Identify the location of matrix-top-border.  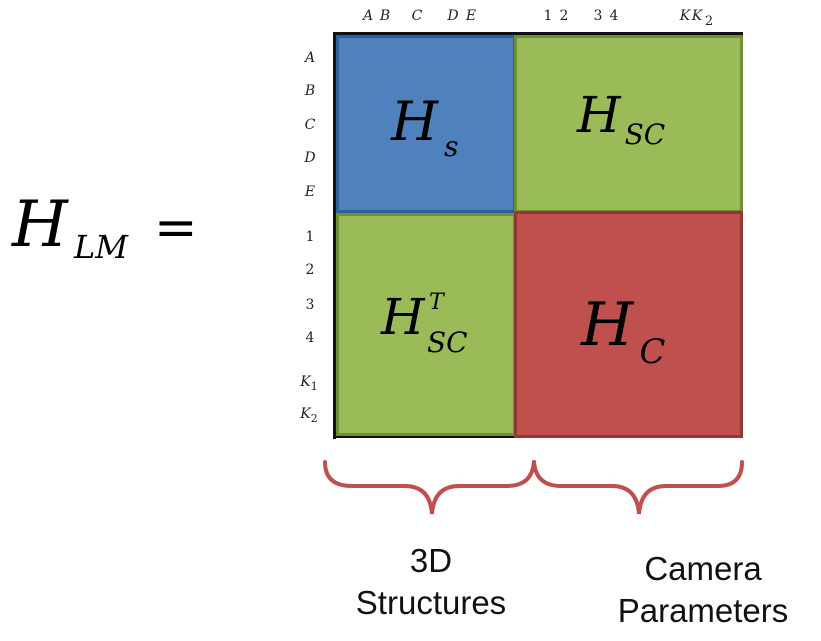
(538, 33).